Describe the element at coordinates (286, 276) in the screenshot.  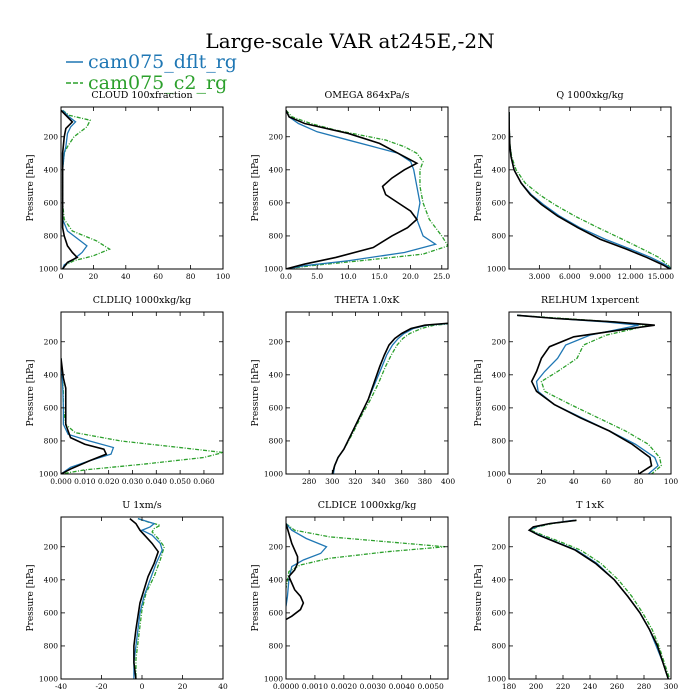
I see `x-tick-label: 0.0` at that location.